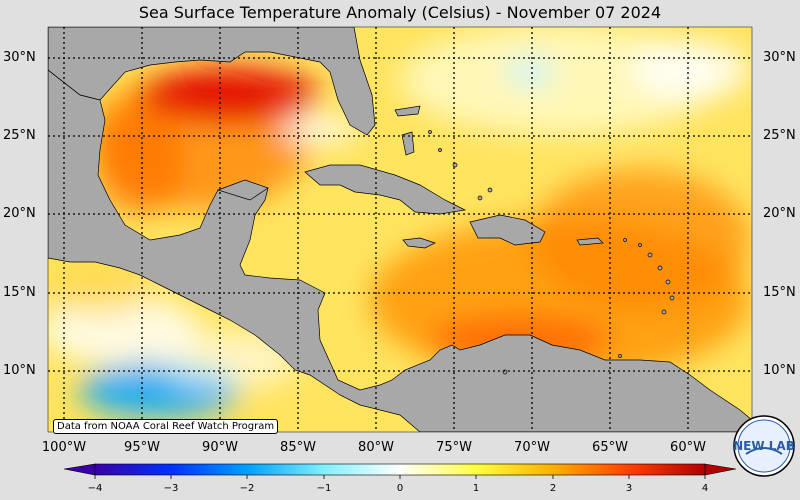 The image size is (800, 500). Describe the element at coordinates (532, 447) in the screenshot. I see `lon-label-70: 70°W` at that location.